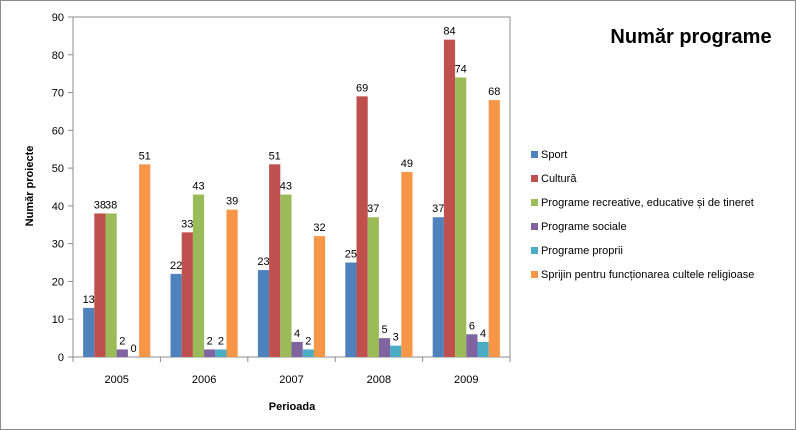 Image resolution: width=796 pixels, height=431 pixels. I want to click on legend-label: Cultură, so click(559, 179).